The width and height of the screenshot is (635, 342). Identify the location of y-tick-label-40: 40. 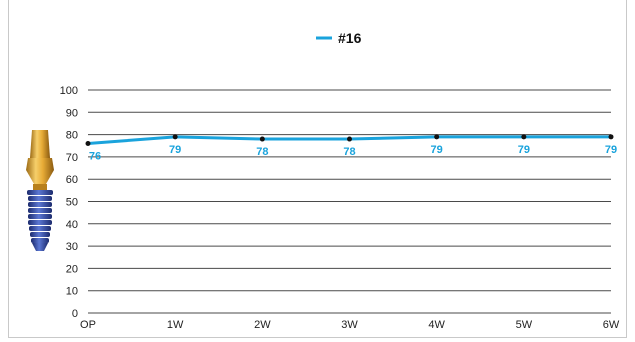
(72, 225).